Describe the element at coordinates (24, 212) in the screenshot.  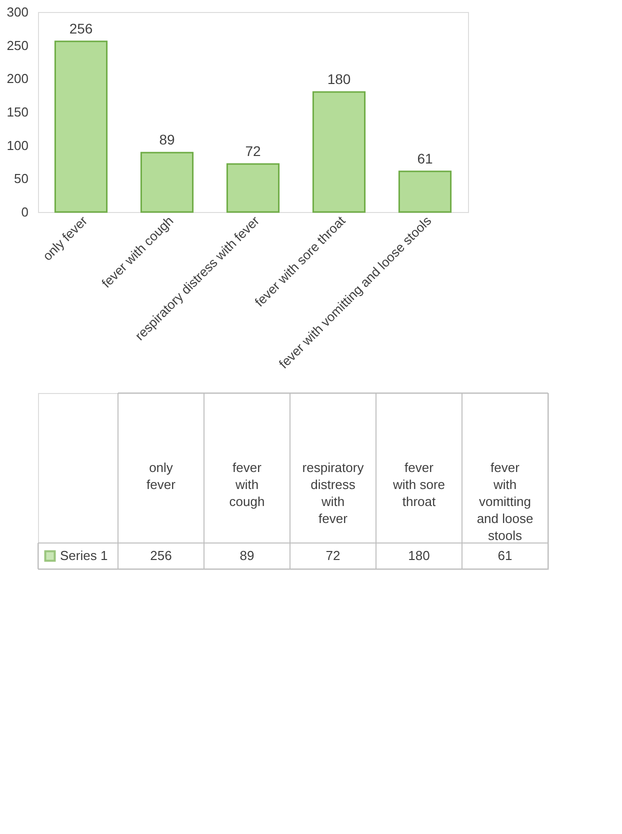
I see `y-tick-label: 0` at that location.